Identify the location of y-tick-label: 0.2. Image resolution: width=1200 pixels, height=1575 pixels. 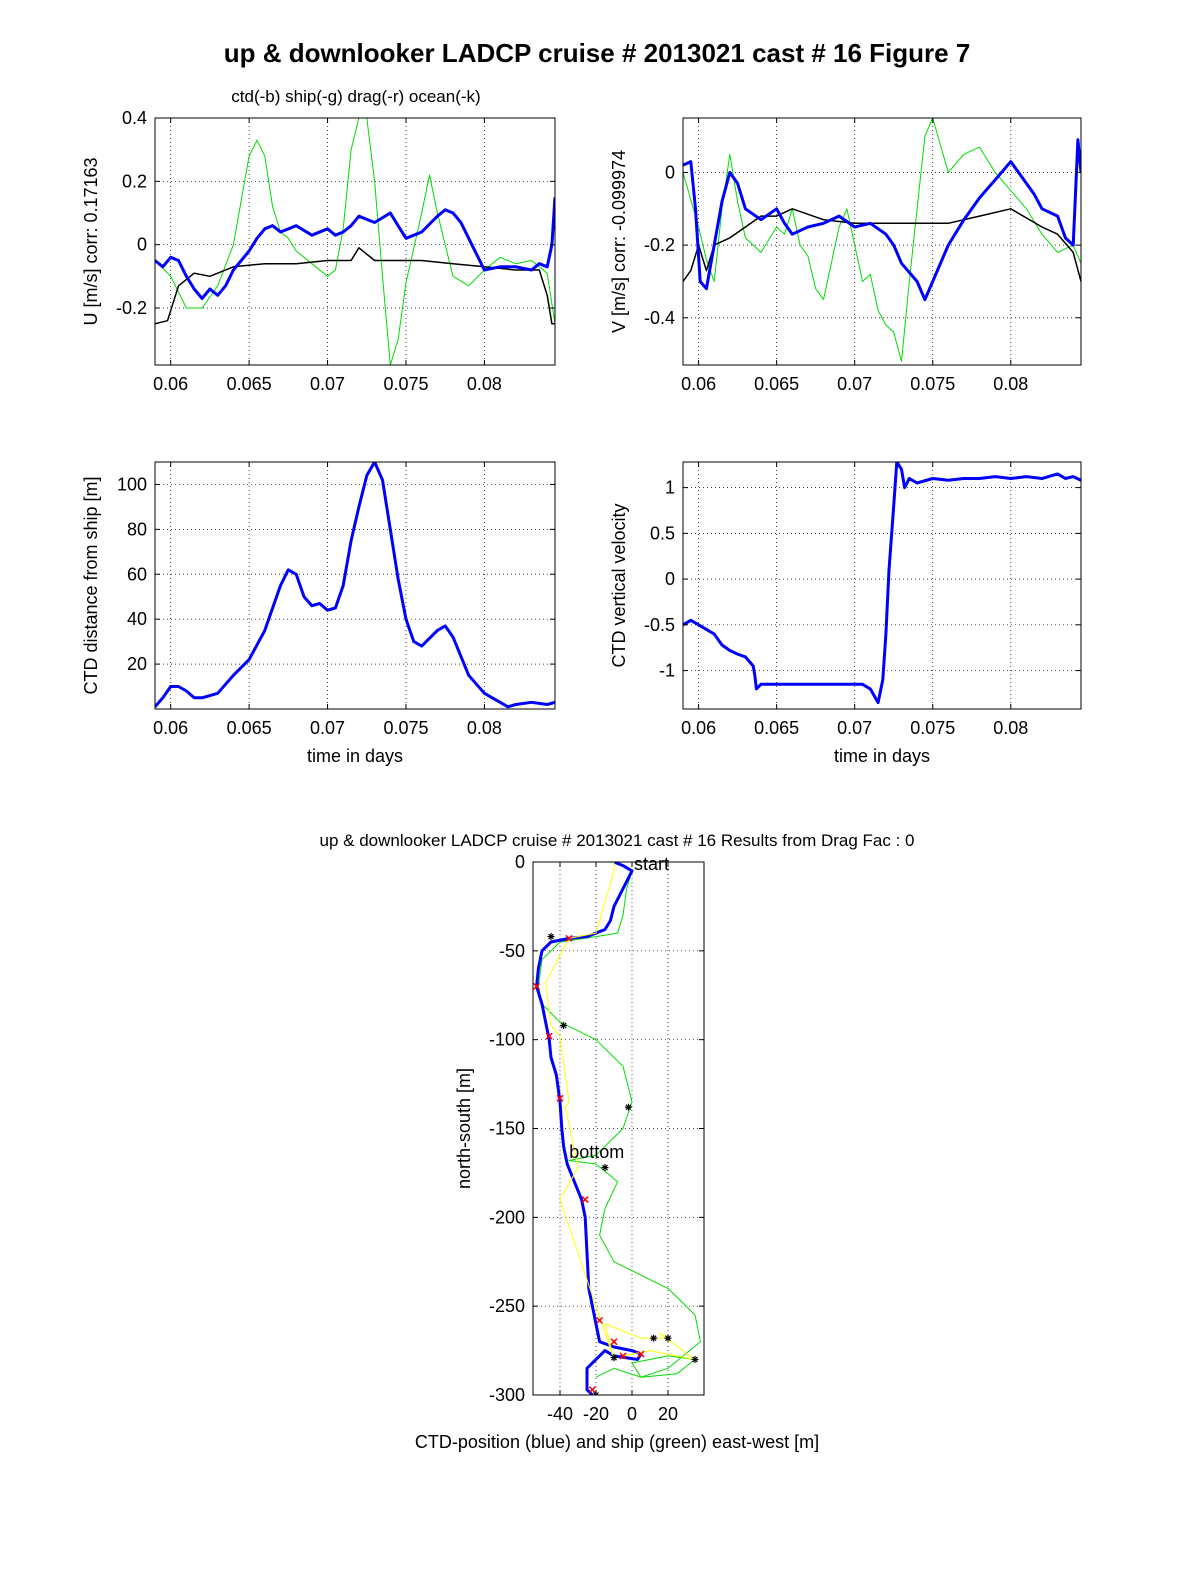
(134, 181).